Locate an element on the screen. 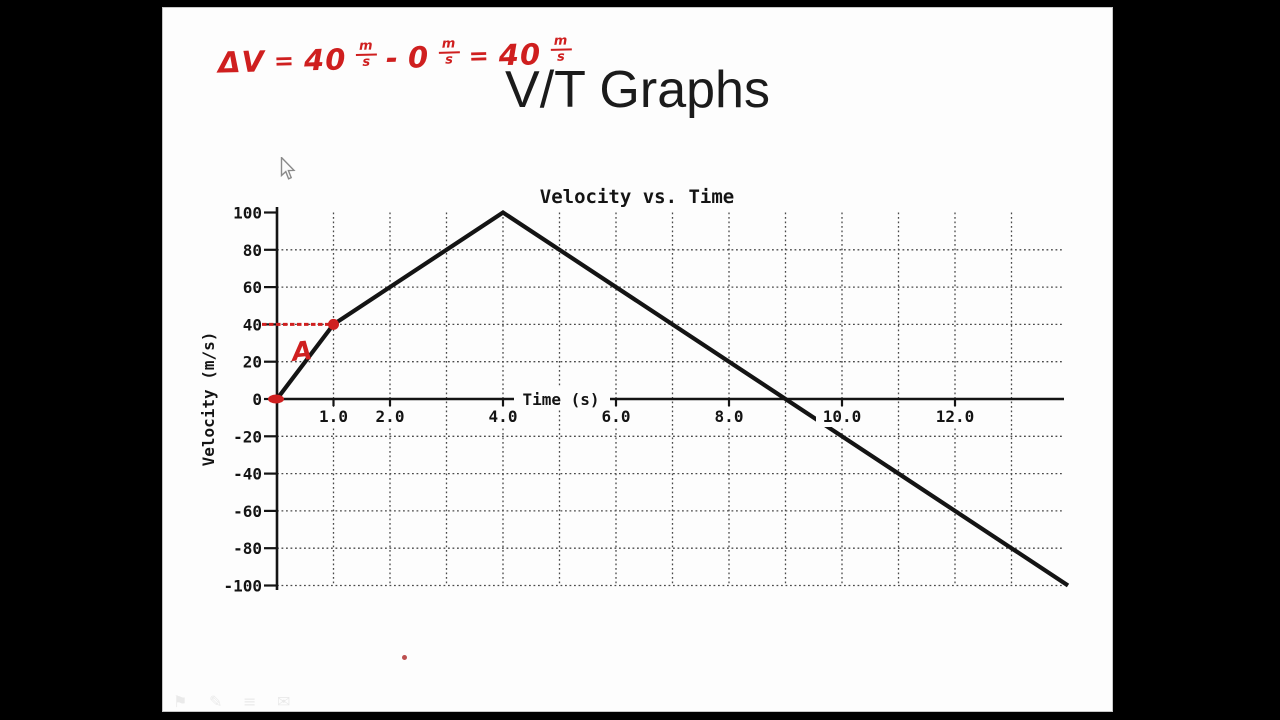 The height and width of the screenshot is (720, 1280). point-a-label: A is located at coordinates (301, 352).